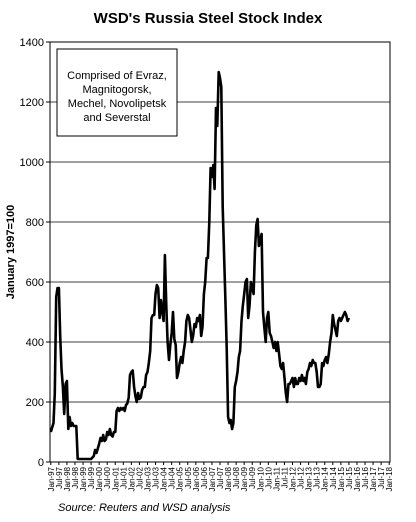 The width and height of the screenshot is (416, 522). What do you see at coordinates (309, 478) in the screenshot?
I see `x-tick-label: Jan-13` at bounding box center [309, 478].